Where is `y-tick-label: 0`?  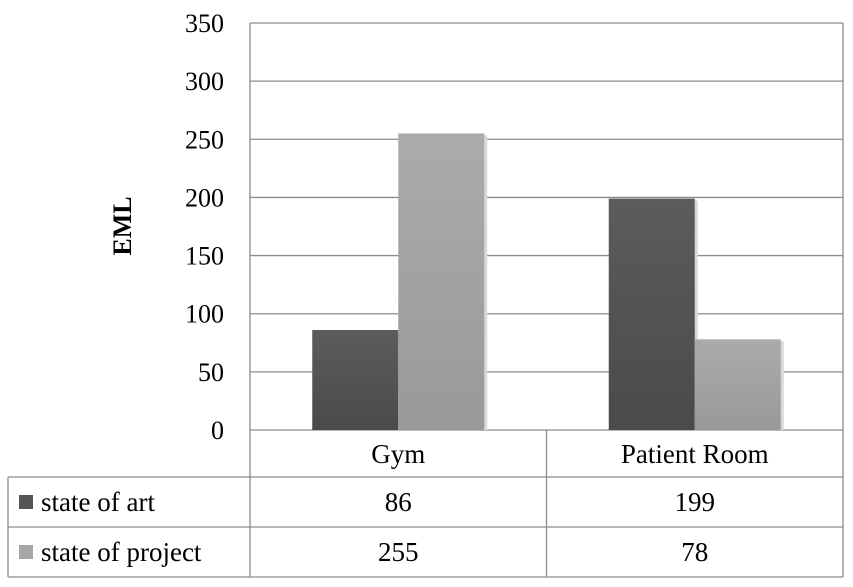 y-tick-label: 0 is located at coordinates (217, 430).